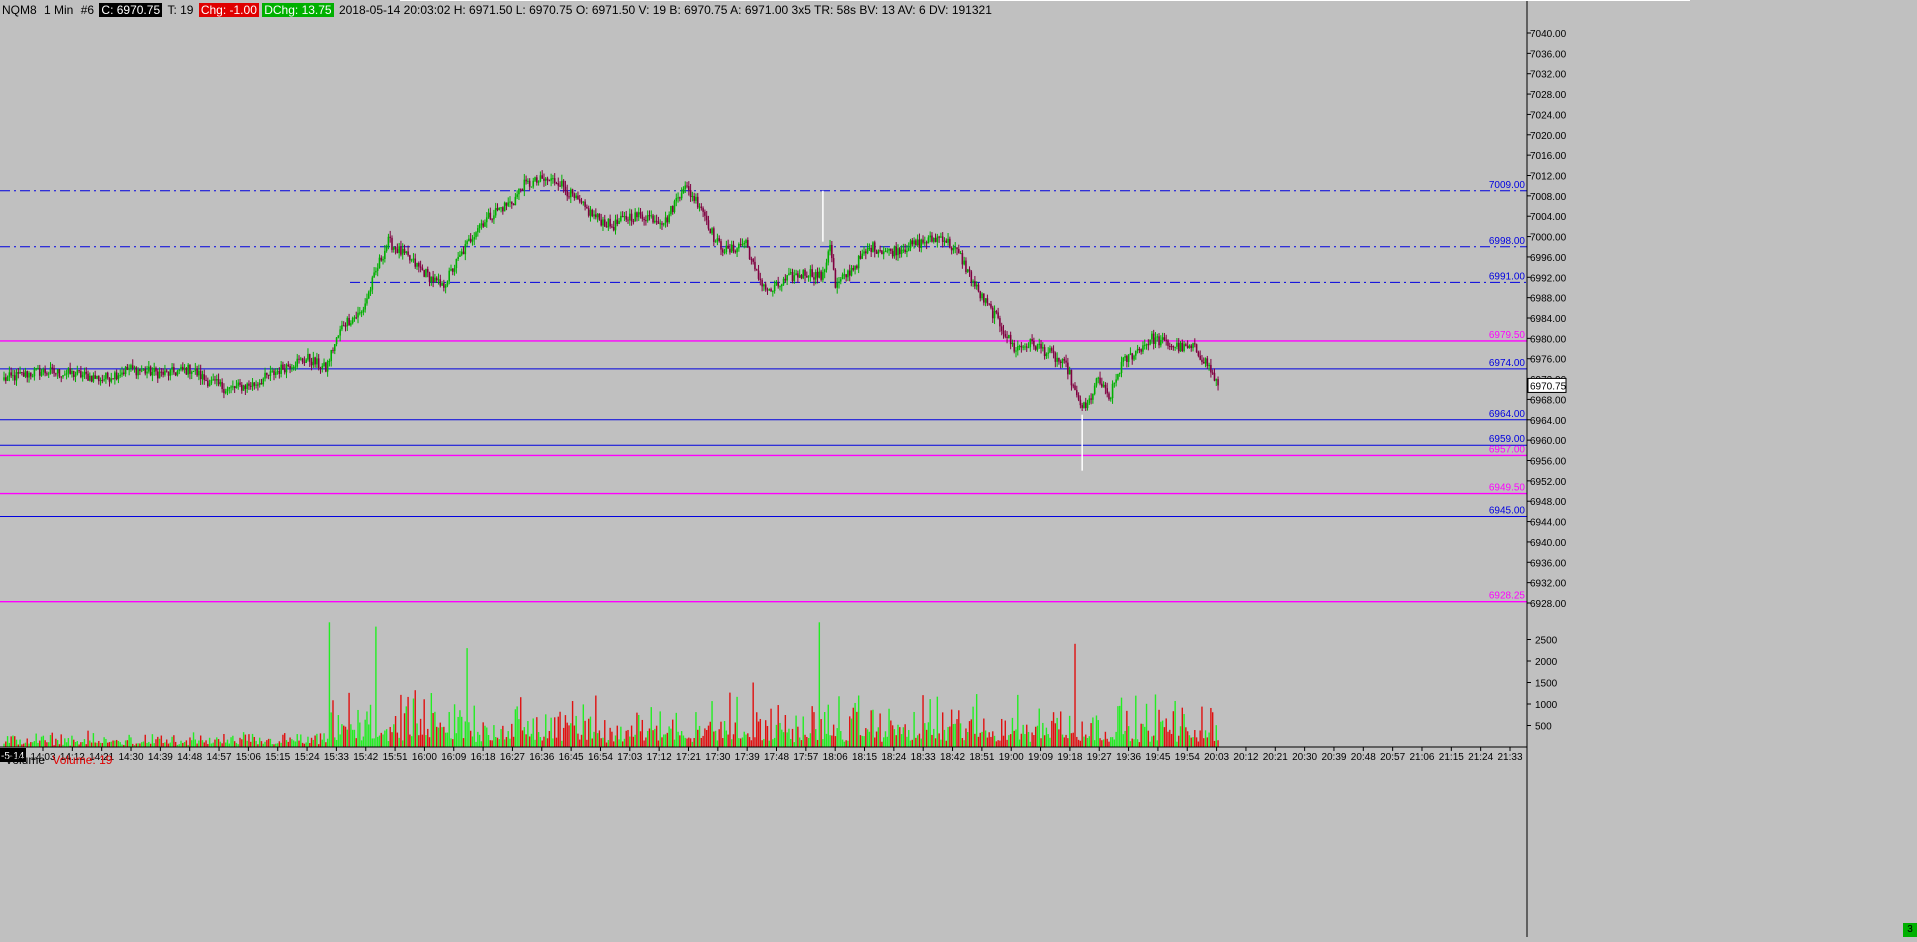  I want to click on time-tick-label: 15:51, so click(395, 757).